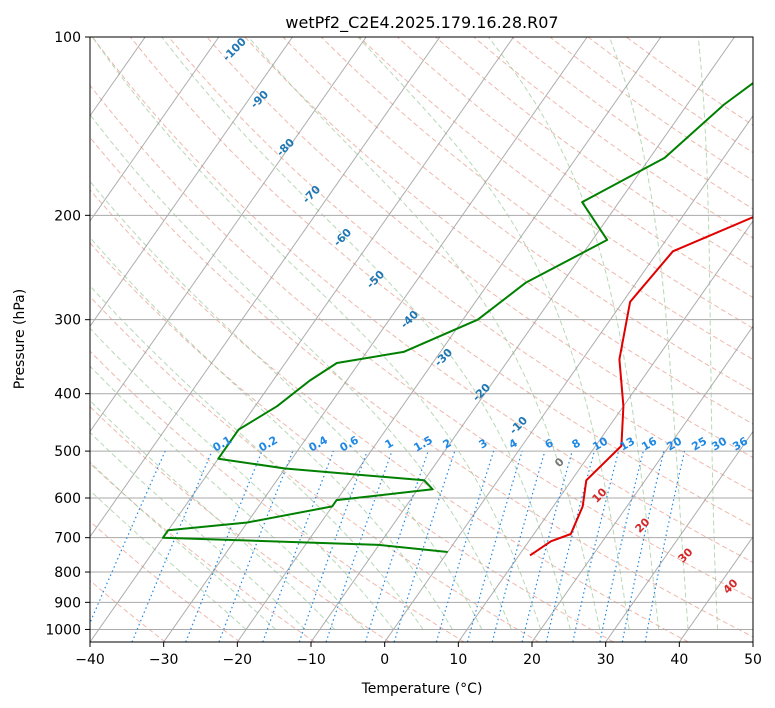 This screenshot has height=708, width=775. Describe the element at coordinates (67, 499) in the screenshot. I see `y-tick-label: 600` at that location.